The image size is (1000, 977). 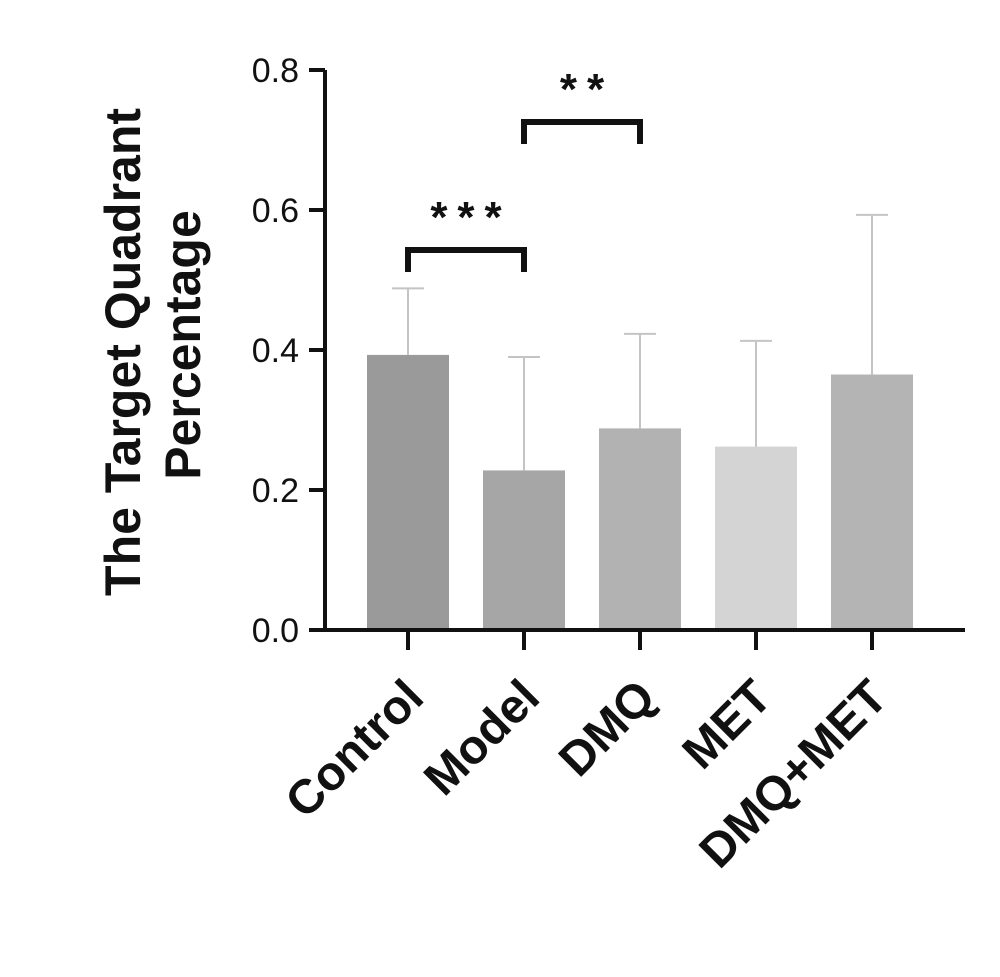 I want to click on significance-layer: *****, so click(x=524, y=168).